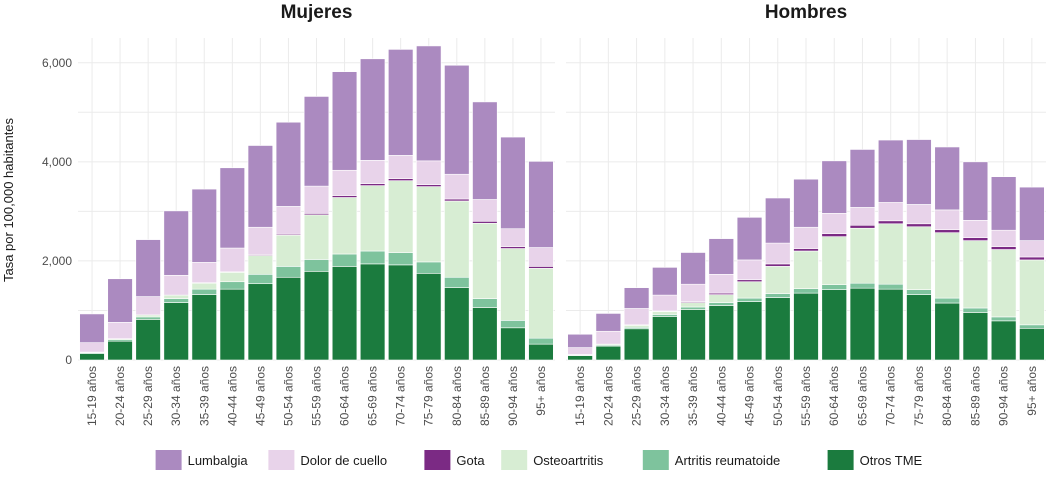  I want to click on x-tick-label: 90-94 años, so click(1004, 396).